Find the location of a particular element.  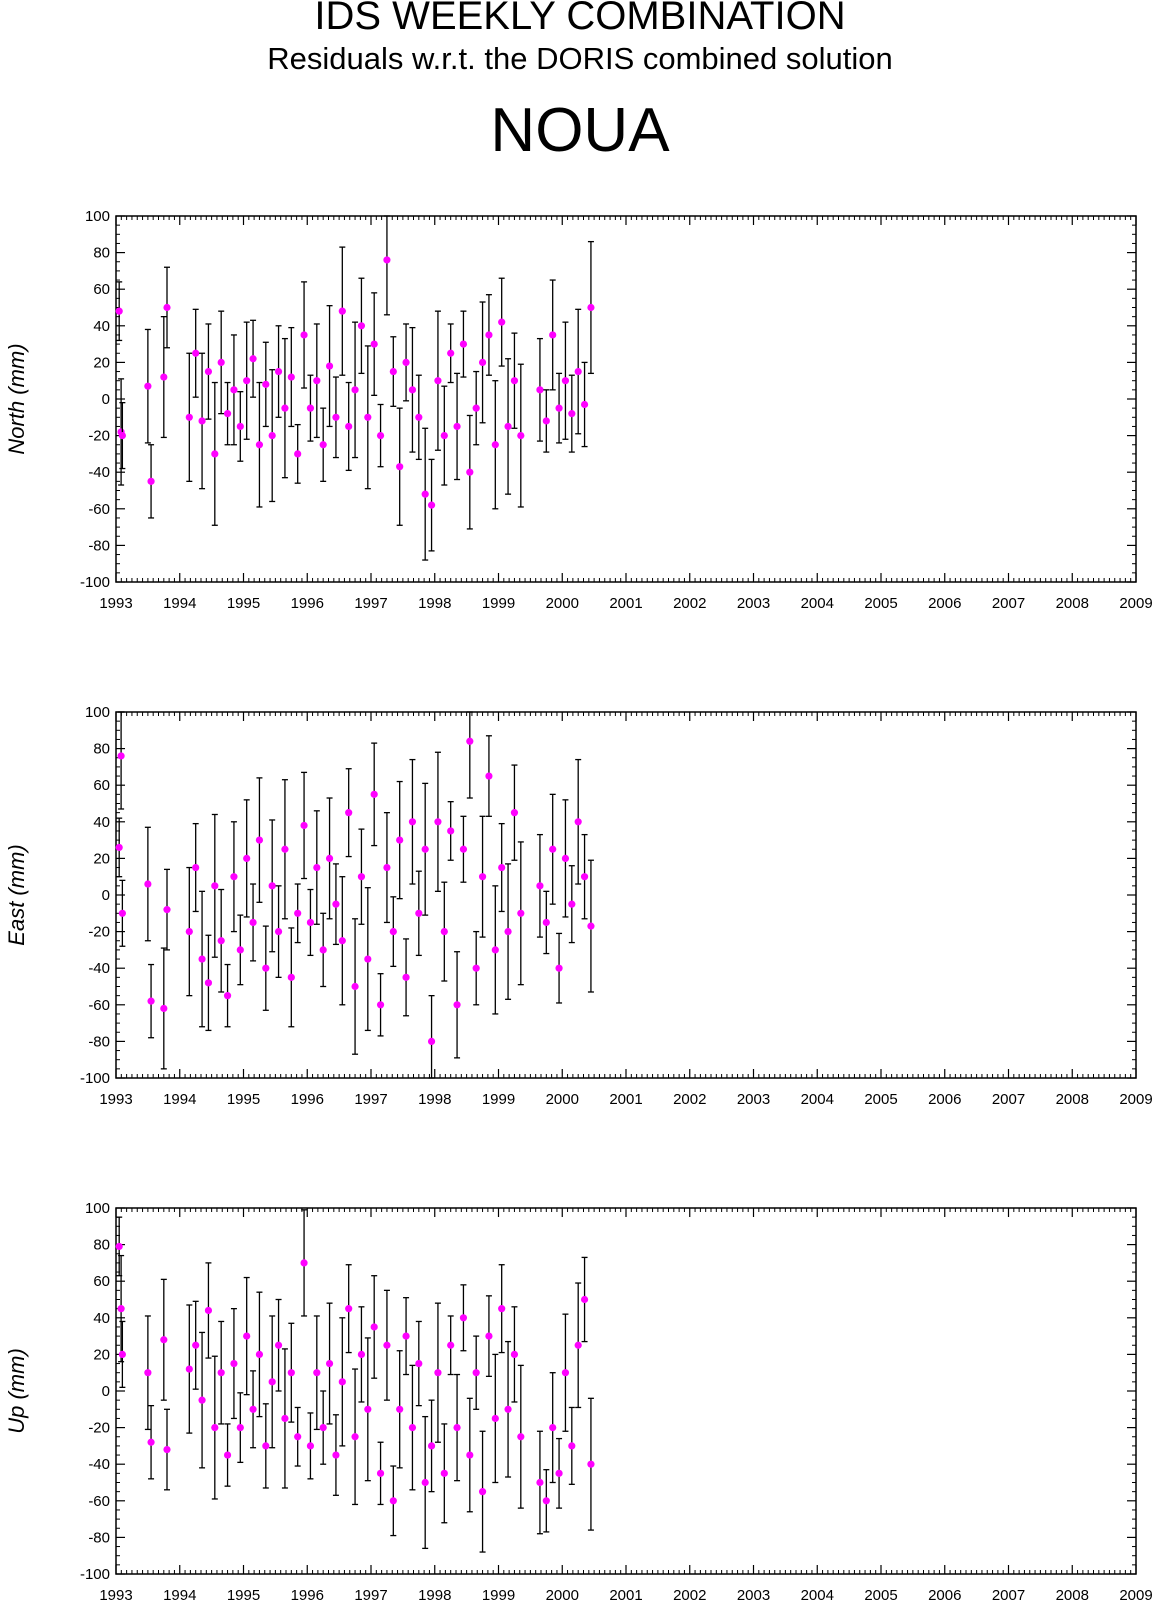

y-tick-label: -100 is located at coordinates (95, 582).